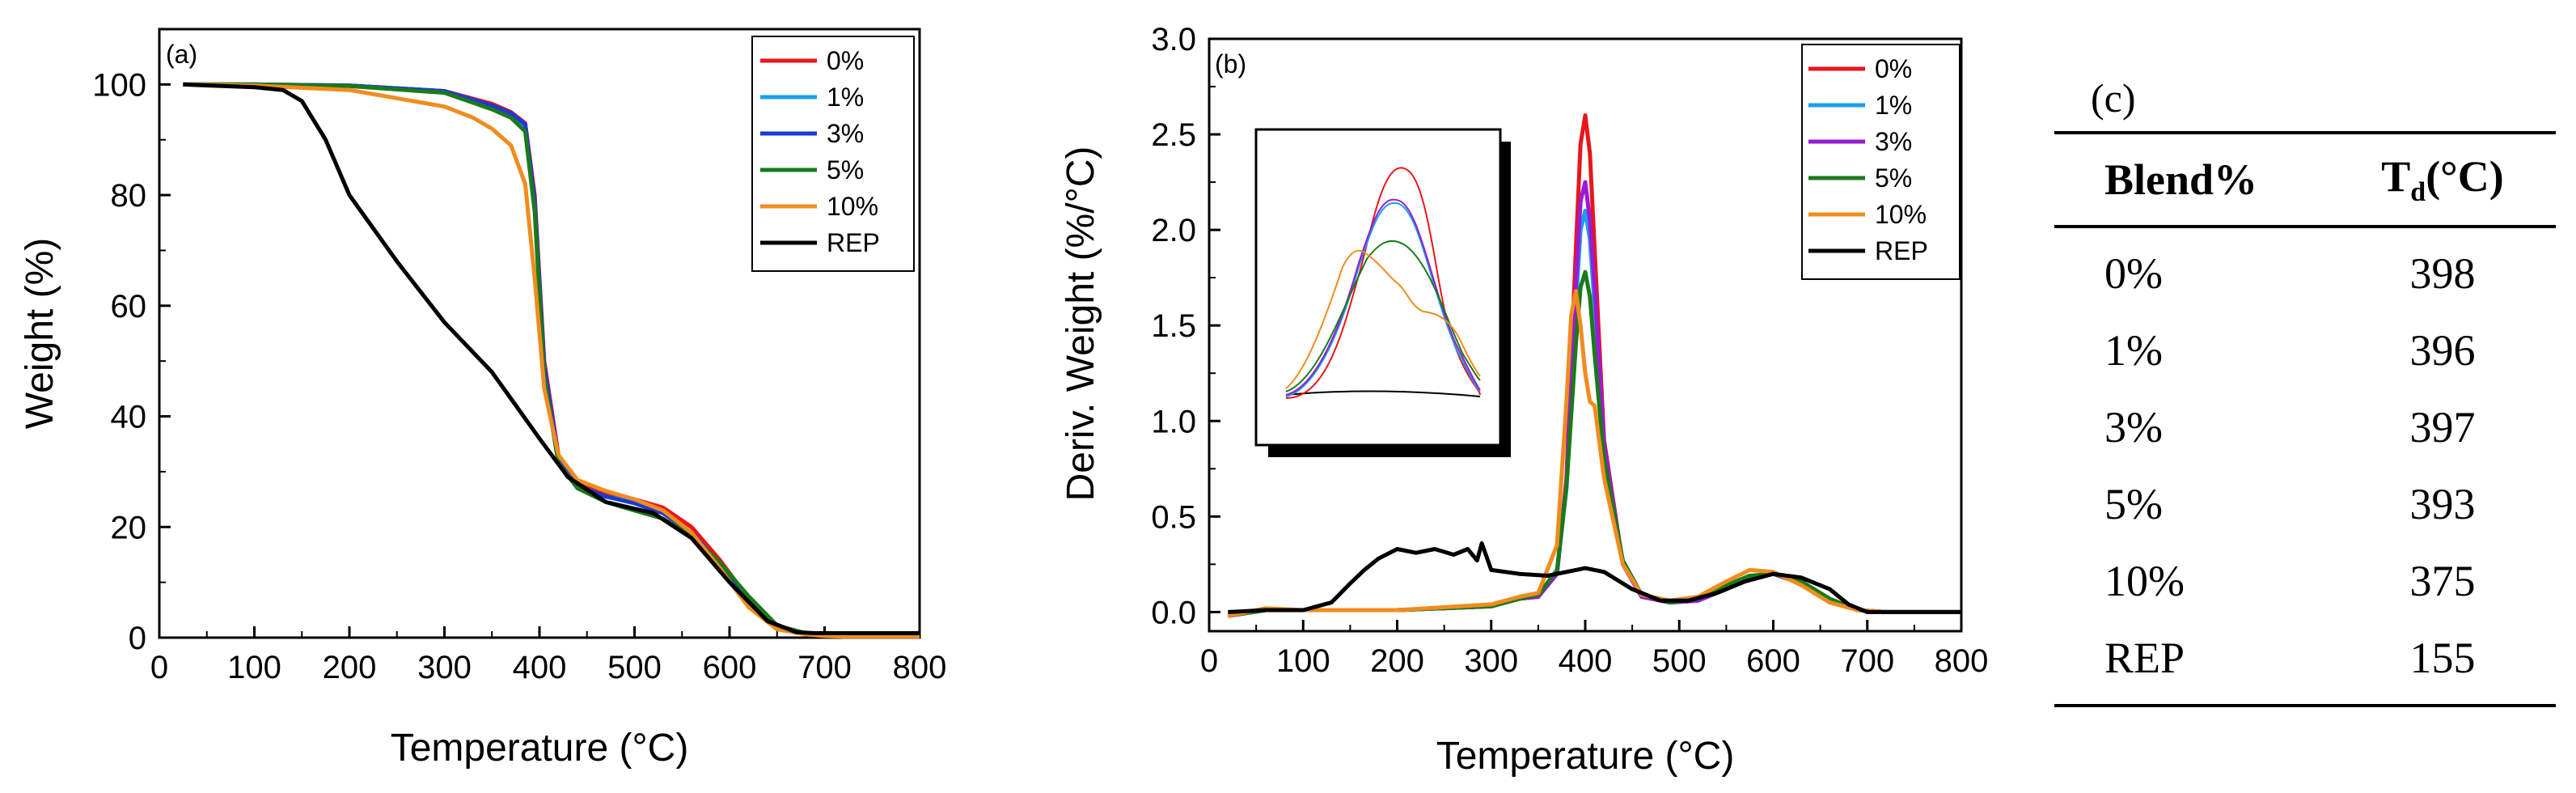 This screenshot has height=793, width=2576. What do you see at coordinates (1173, 230) in the screenshot?
I see `y-tick-label: 2.0` at bounding box center [1173, 230].